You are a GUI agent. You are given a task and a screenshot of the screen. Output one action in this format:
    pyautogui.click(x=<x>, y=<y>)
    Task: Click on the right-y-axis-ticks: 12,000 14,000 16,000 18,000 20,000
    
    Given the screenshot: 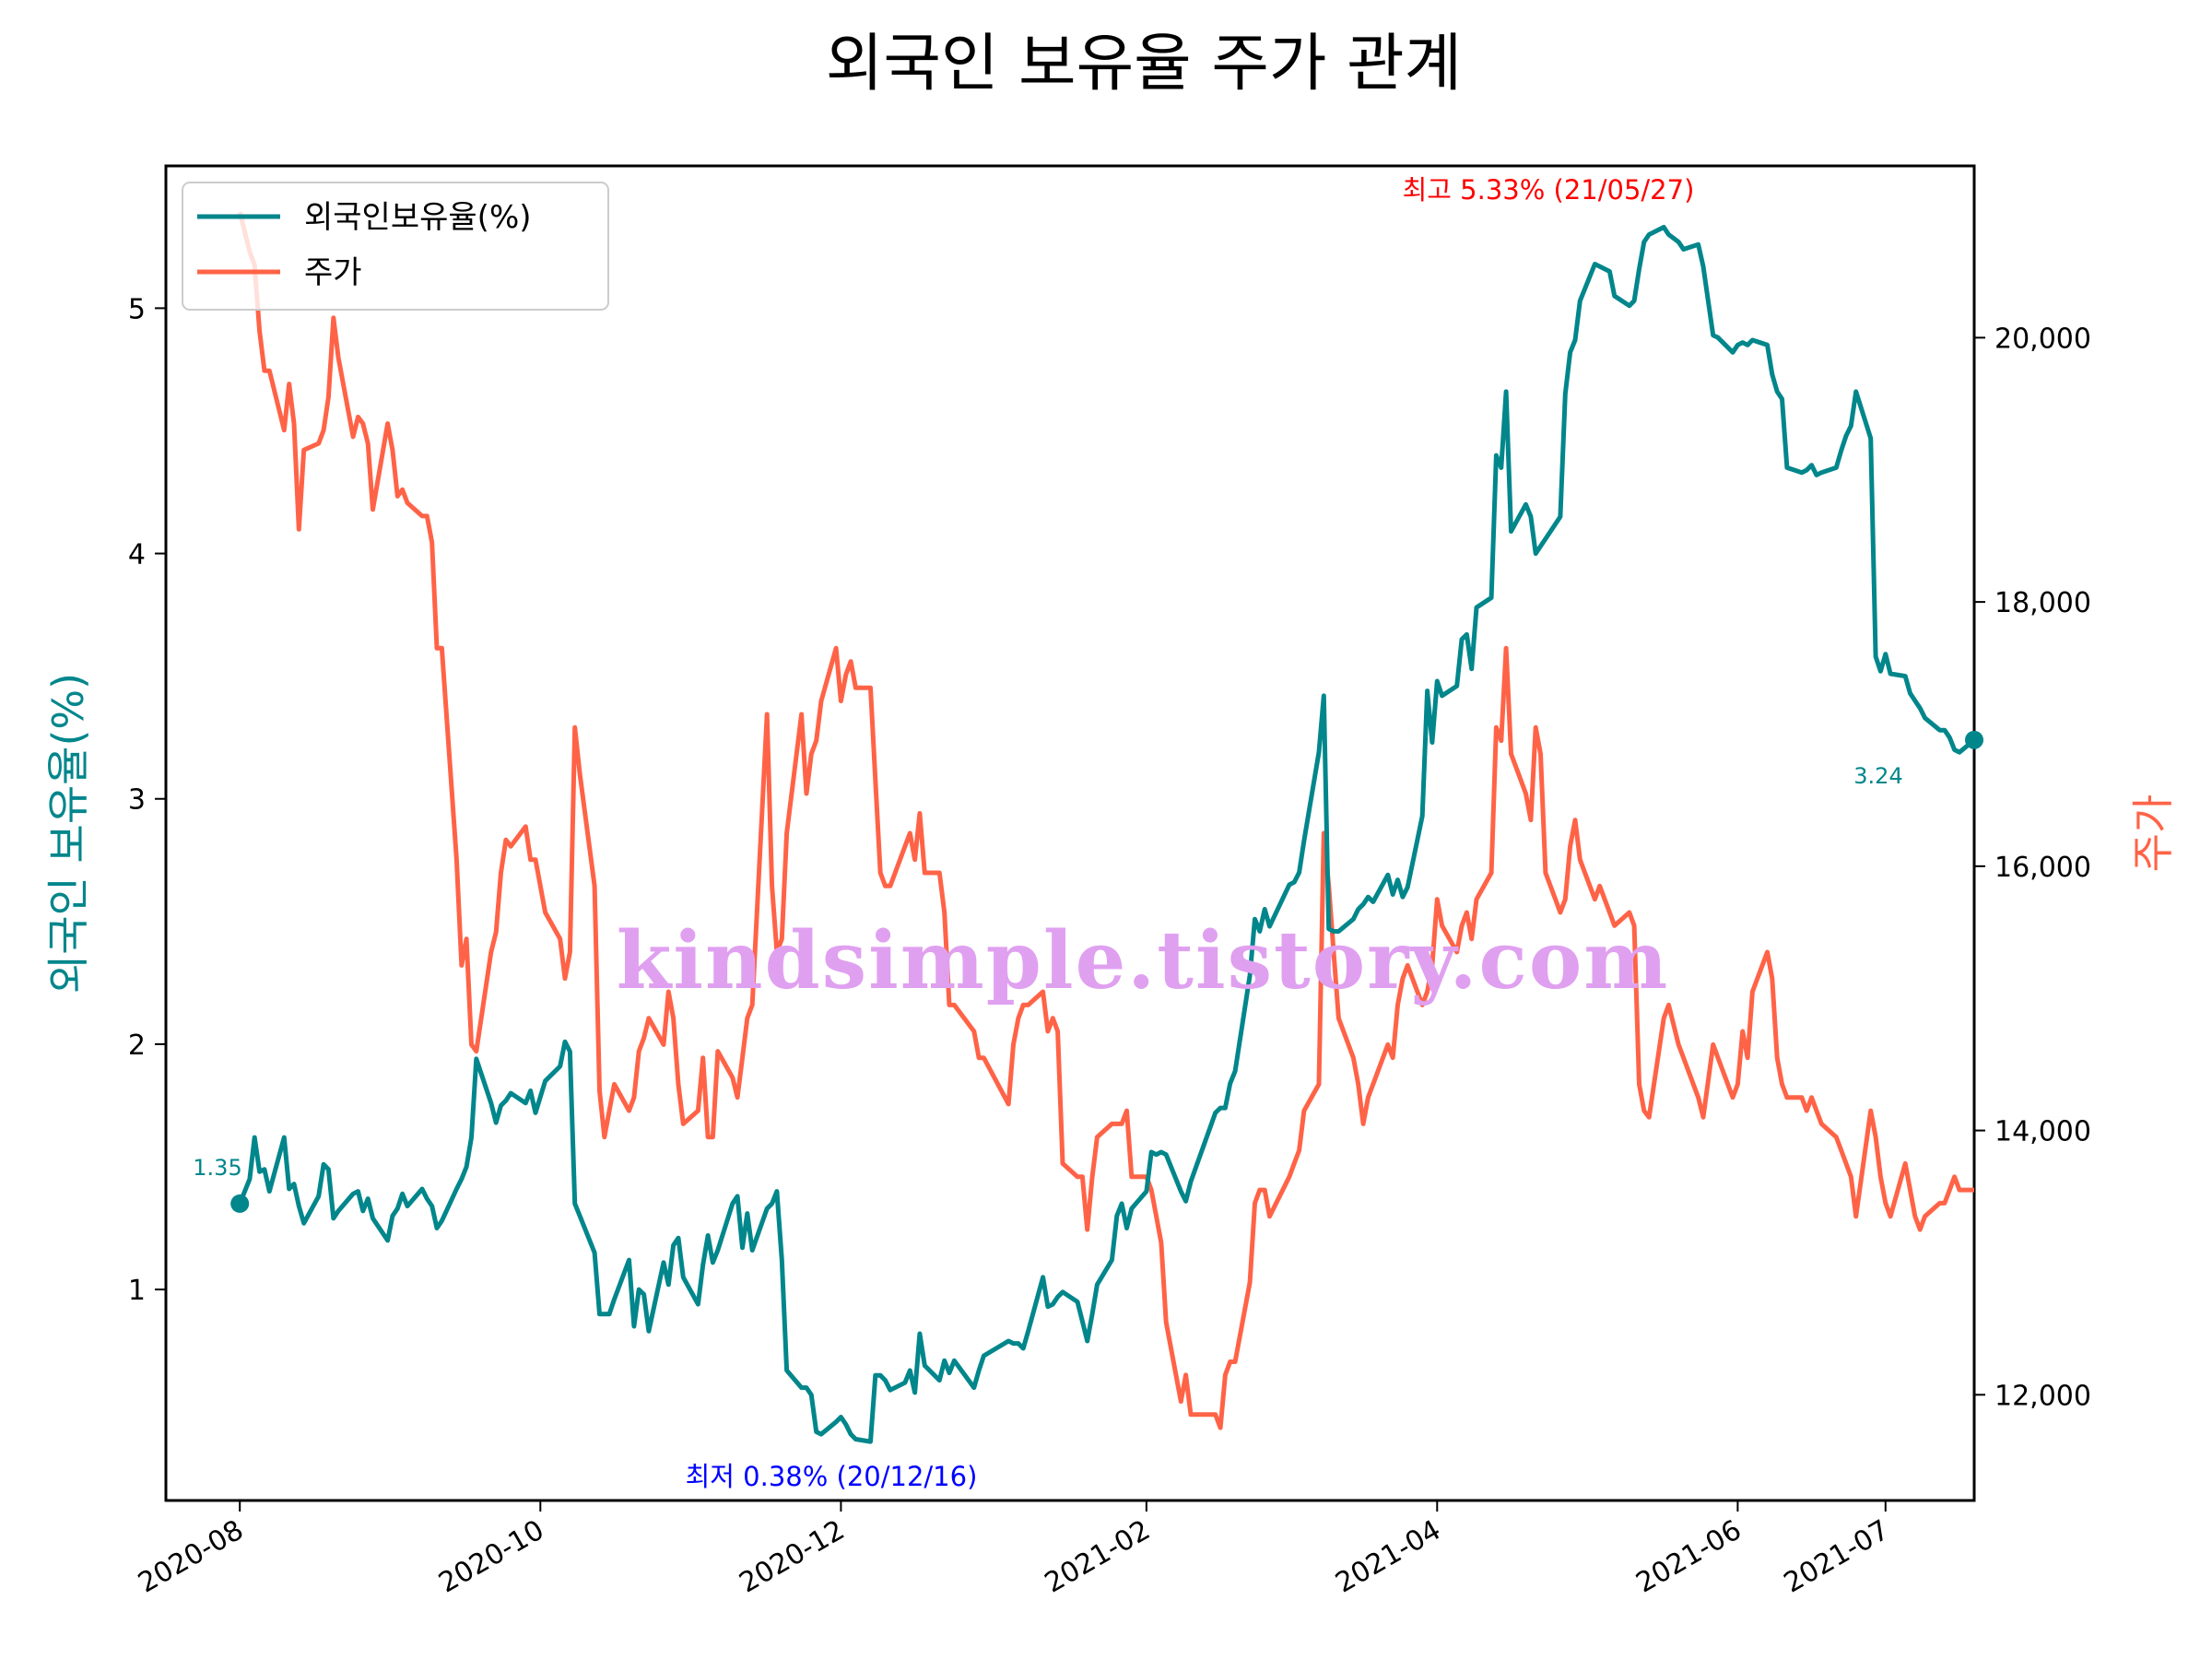 What is the action you would take?
    pyautogui.click(x=2032, y=867)
    